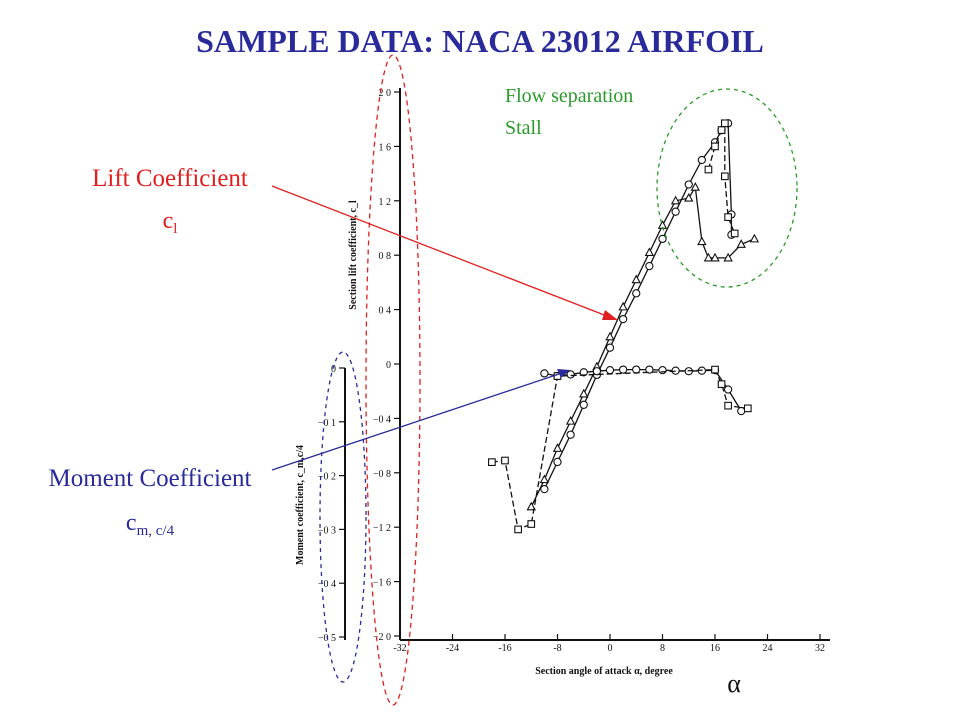 The width and height of the screenshot is (960, 720). What do you see at coordinates (569, 96) in the screenshot?
I see `flow-separation-label: Flow separation` at bounding box center [569, 96].